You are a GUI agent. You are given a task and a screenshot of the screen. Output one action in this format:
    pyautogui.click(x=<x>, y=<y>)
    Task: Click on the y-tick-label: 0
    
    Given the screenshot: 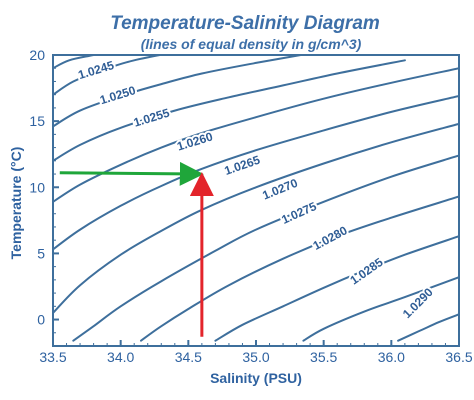 What is the action you would take?
    pyautogui.click(x=41, y=320)
    